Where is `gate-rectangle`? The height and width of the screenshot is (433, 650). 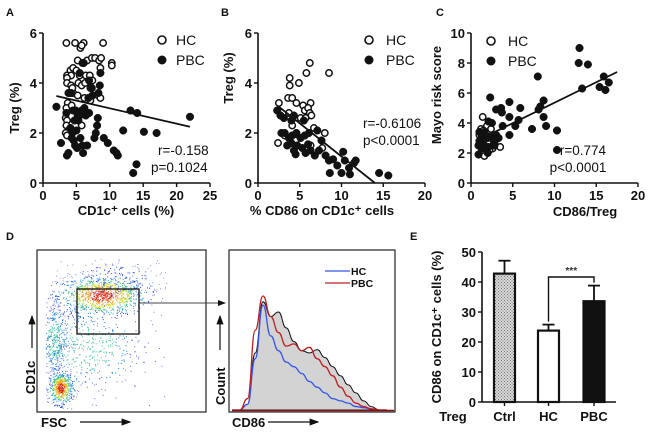
gate-rectangle is located at coordinates (108, 311).